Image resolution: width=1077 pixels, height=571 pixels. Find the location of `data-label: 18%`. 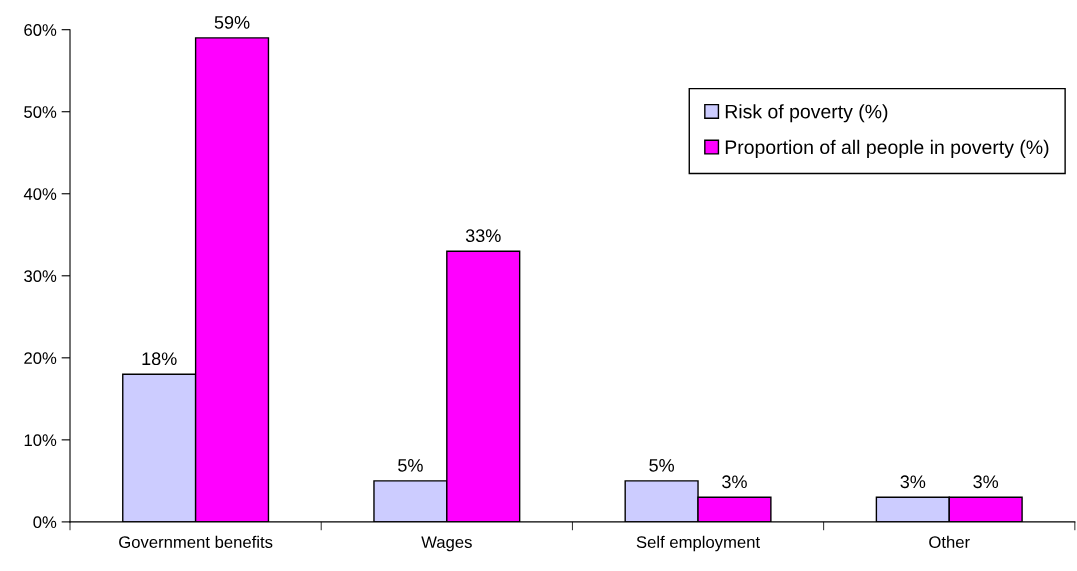

data-label: 18% is located at coordinates (159, 359).